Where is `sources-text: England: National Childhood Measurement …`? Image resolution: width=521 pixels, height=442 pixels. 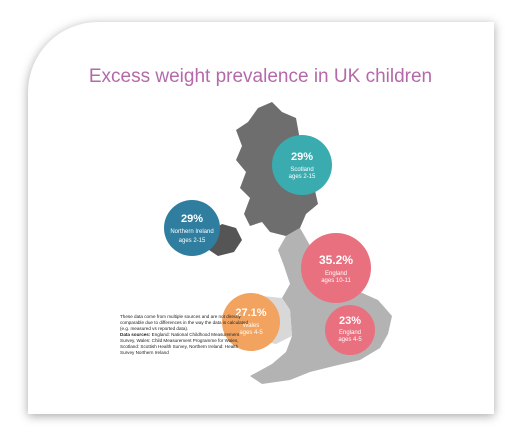
sources-text: England: National Childhood Measurement … is located at coordinates (180, 343).